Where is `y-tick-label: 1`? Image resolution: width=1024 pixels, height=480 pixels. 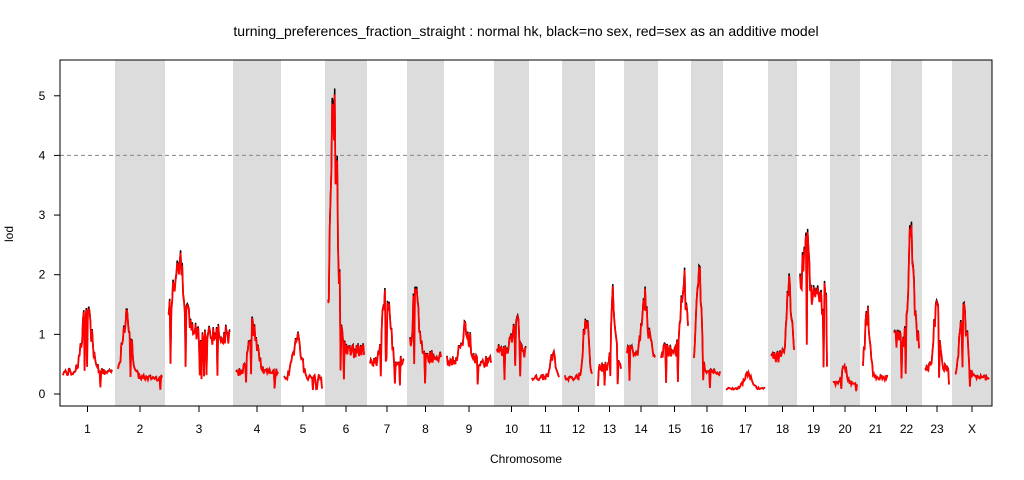 y-tick-label: 1 is located at coordinates (42, 334).